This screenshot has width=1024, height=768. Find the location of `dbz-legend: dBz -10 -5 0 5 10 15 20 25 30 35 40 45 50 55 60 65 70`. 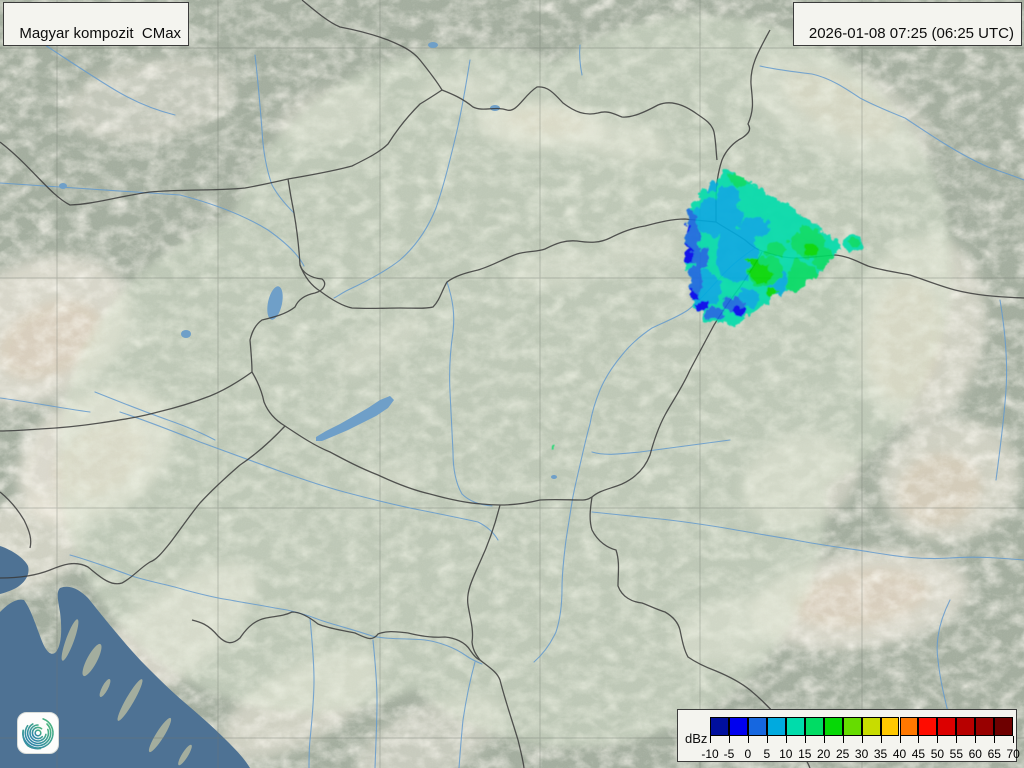

dbz-legend: dBz -10 -5 0 5 10 15 20 25 30 35 40 45 50 55 60 65 70 is located at coordinates (848, 735).